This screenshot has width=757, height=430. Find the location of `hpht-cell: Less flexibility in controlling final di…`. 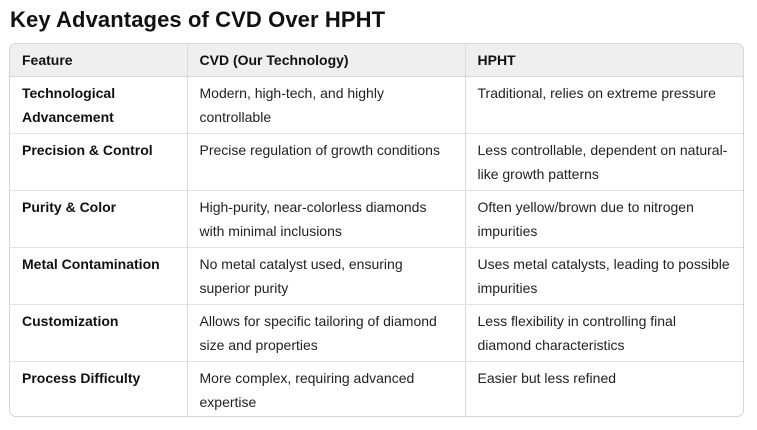

hpht-cell: Less flexibility in controlling final di… is located at coordinates (604, 333).